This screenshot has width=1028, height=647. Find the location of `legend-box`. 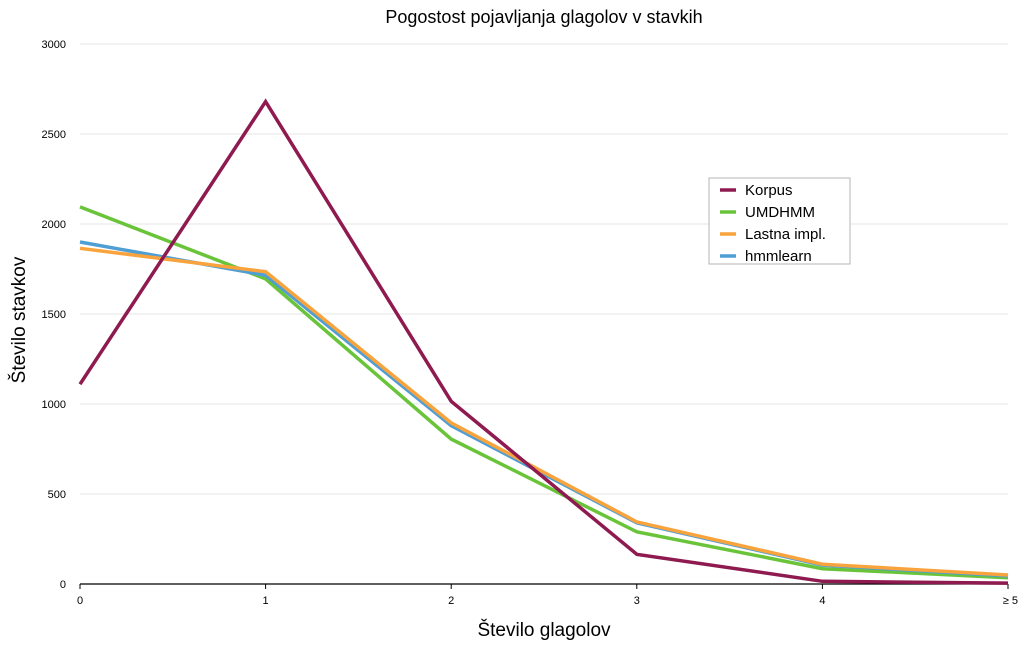

legend-box is located at coordinates (779, 221).